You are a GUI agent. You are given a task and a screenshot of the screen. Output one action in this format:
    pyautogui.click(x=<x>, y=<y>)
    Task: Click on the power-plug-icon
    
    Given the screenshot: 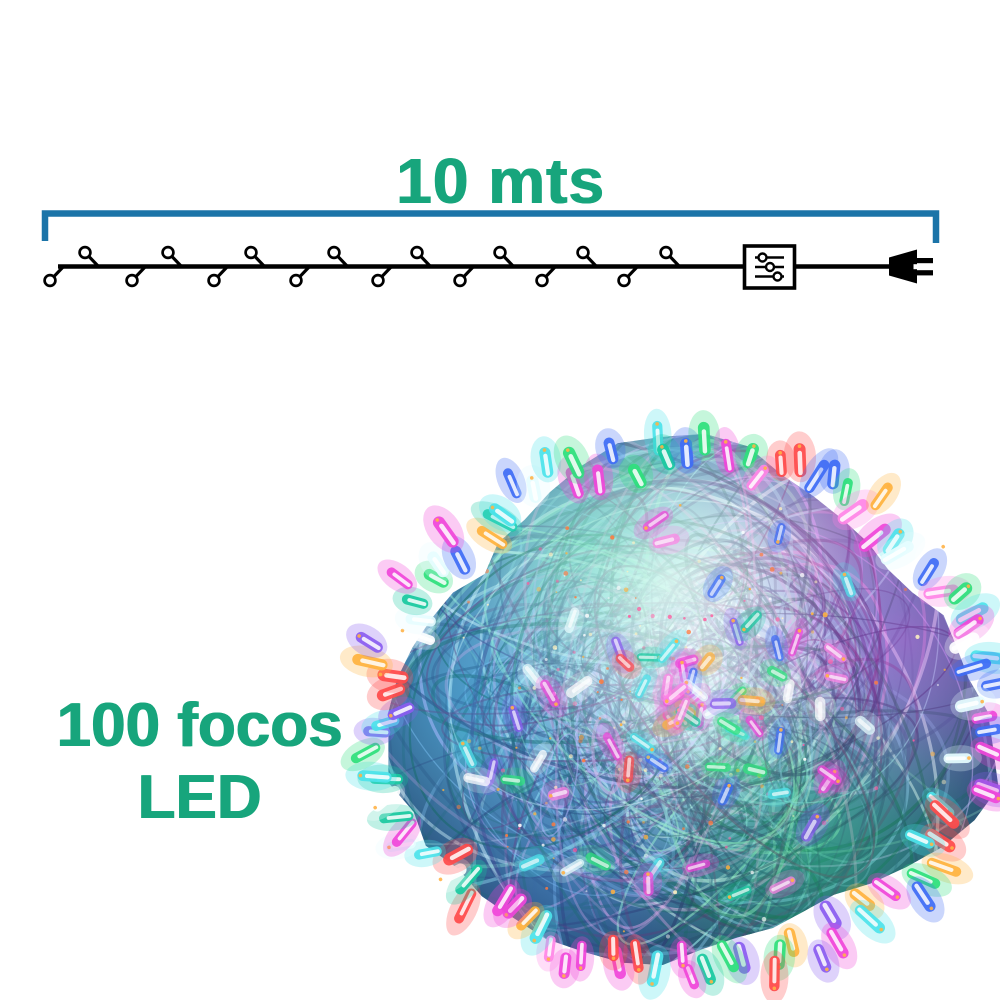 What is the action you would take?
    pyautogui.click(x=911, y=266)
    